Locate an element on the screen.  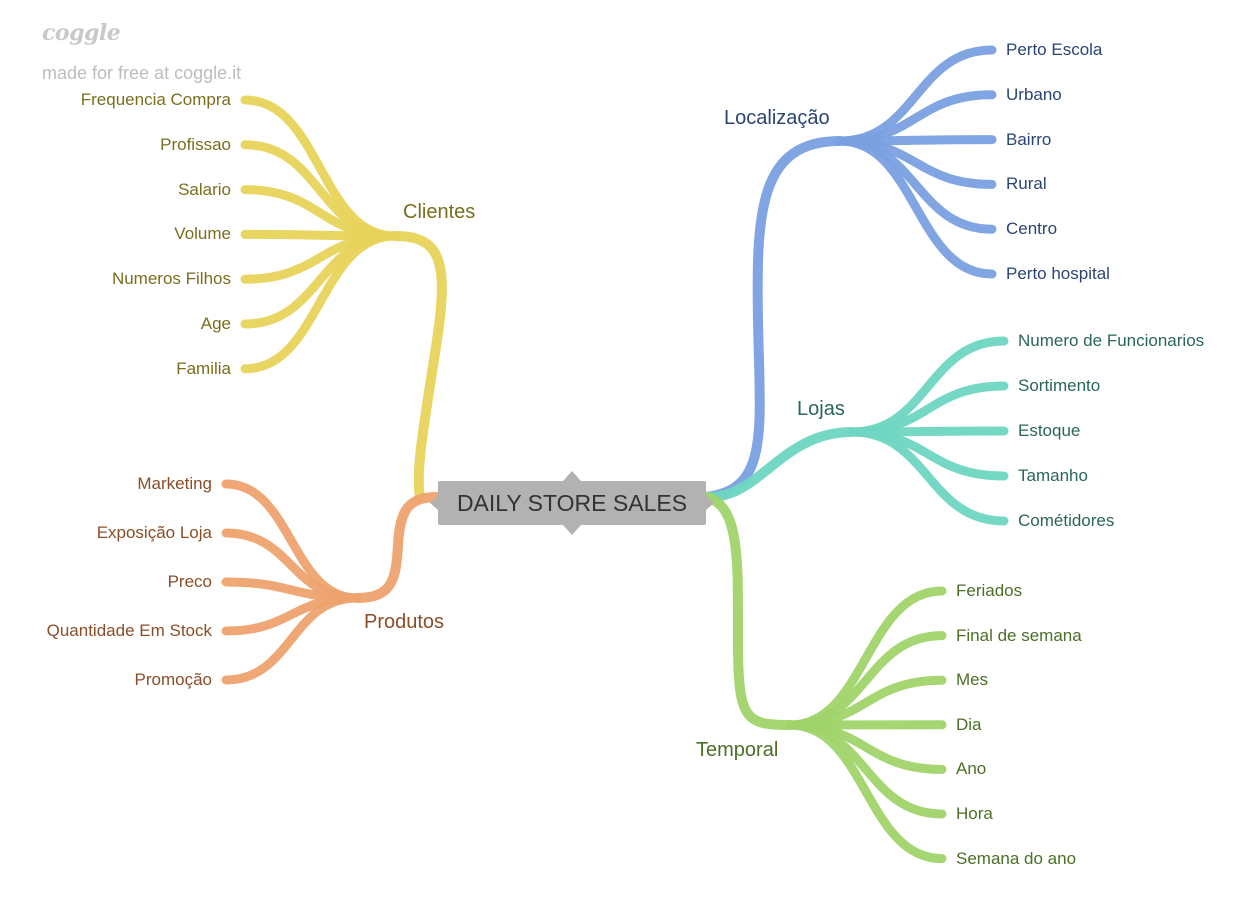
leaf-label-localizacao: Perto hospital is located at coordinates (1058, 273).